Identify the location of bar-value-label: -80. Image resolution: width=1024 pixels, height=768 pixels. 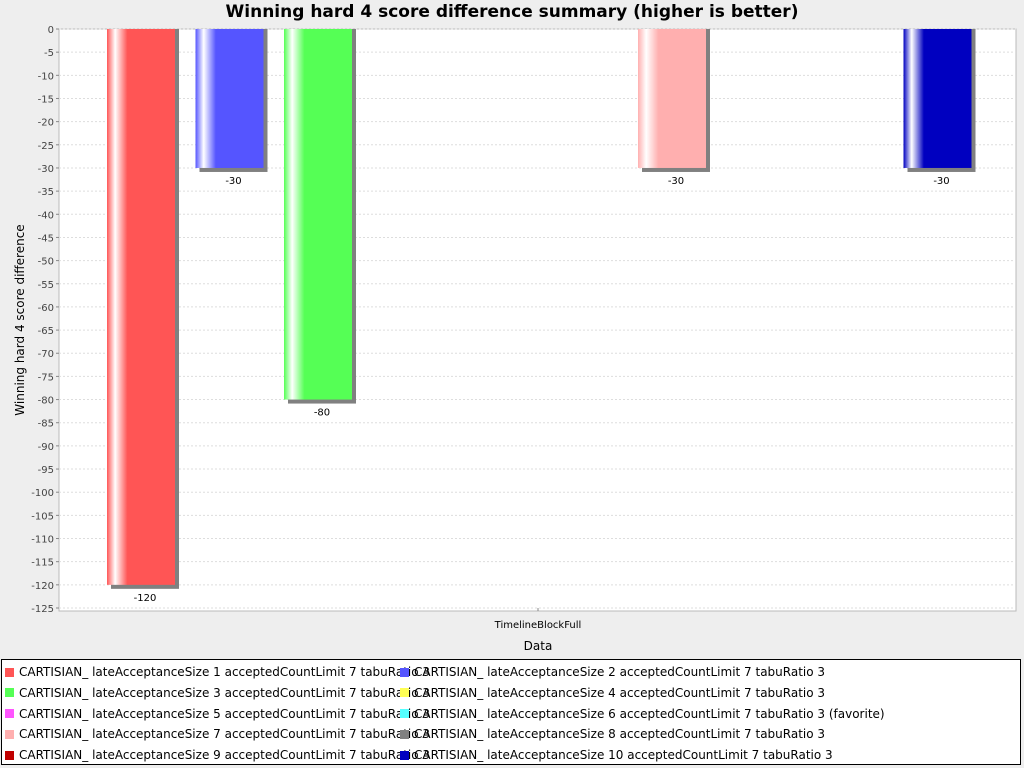
(322, 413).